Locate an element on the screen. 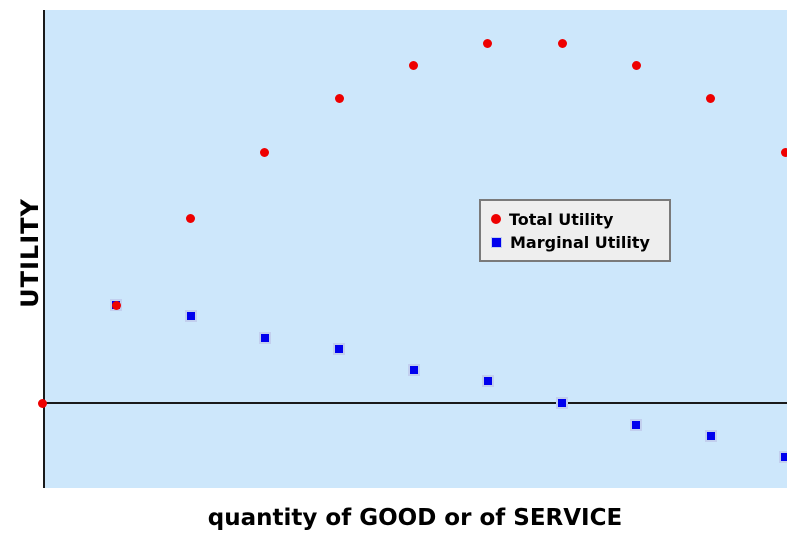  red-dot-icon is located at coordinates (496, 219).